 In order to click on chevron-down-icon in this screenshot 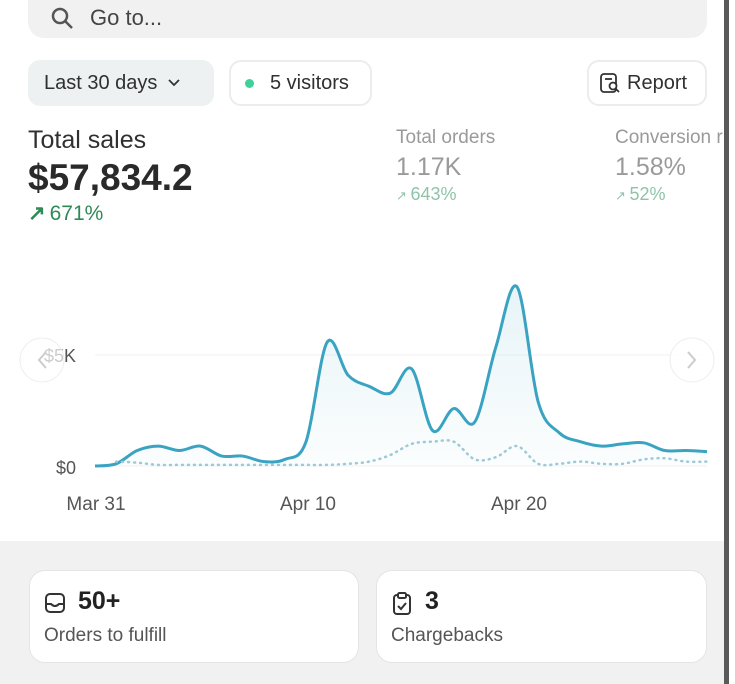, I will do `click(174, 83)`.